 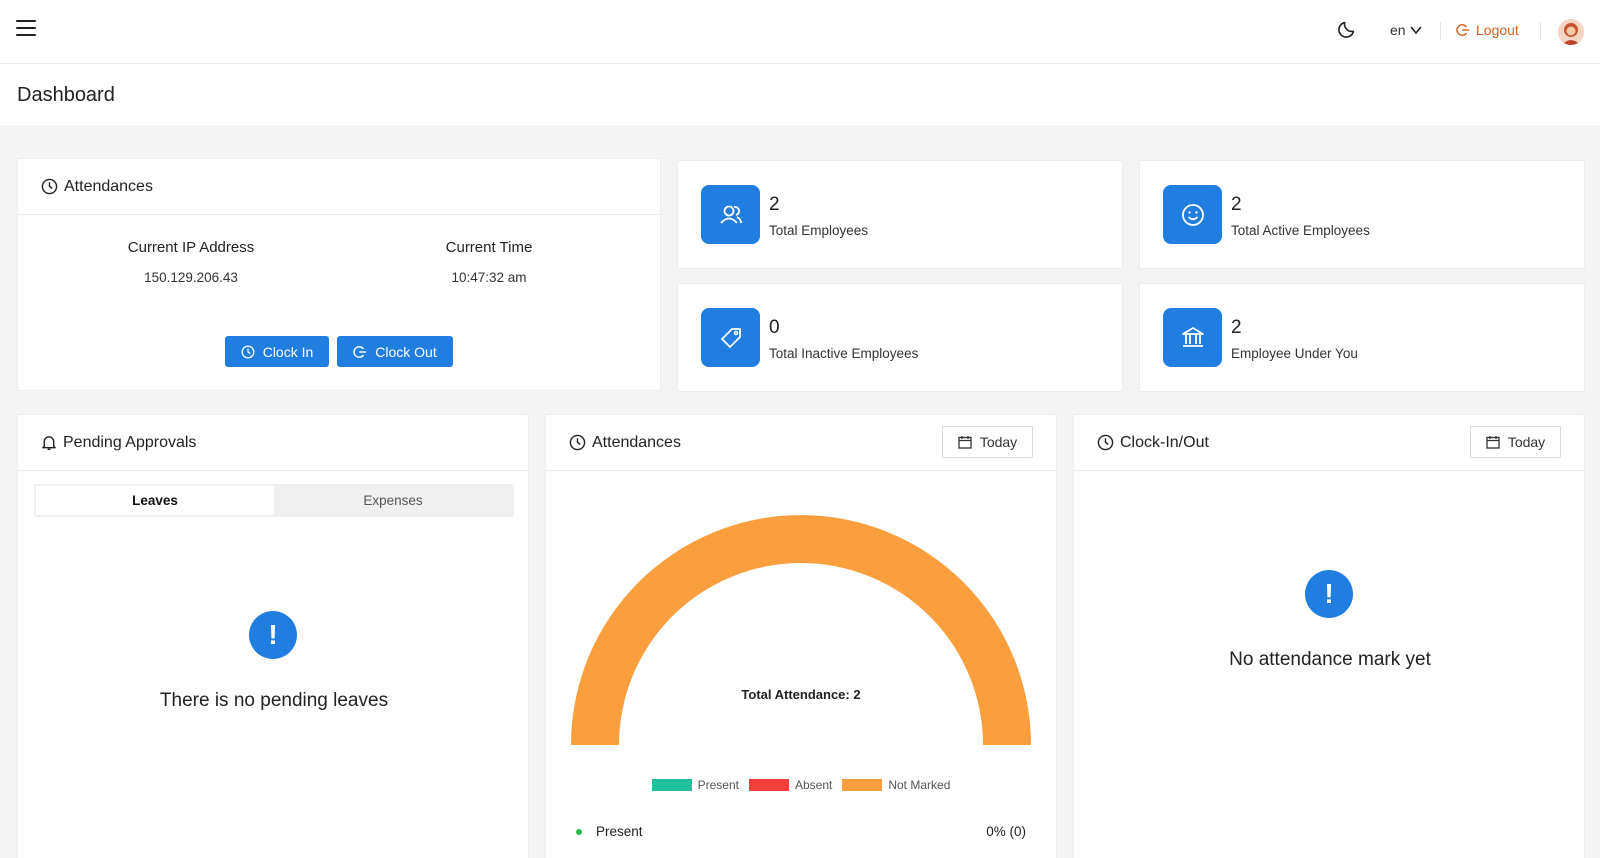 I want to click on menu-icon, so click(x=26, y=29).